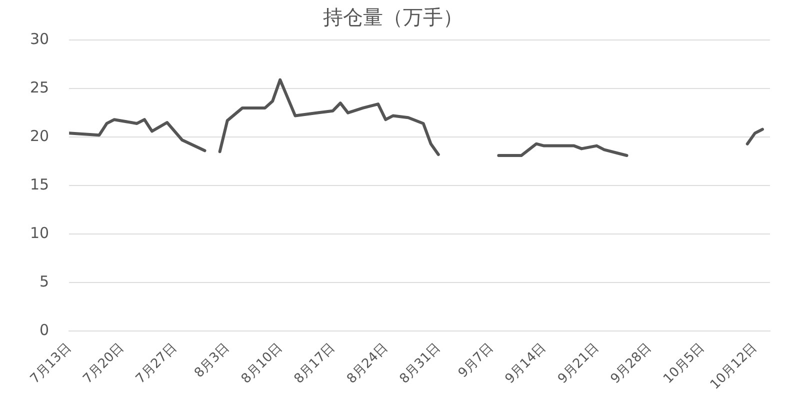 The height and width of the screenshot is (400, 786). Describe the element at coordinates (45, 330) in the screenshot. I see `y-tick-label: 0` at that location.